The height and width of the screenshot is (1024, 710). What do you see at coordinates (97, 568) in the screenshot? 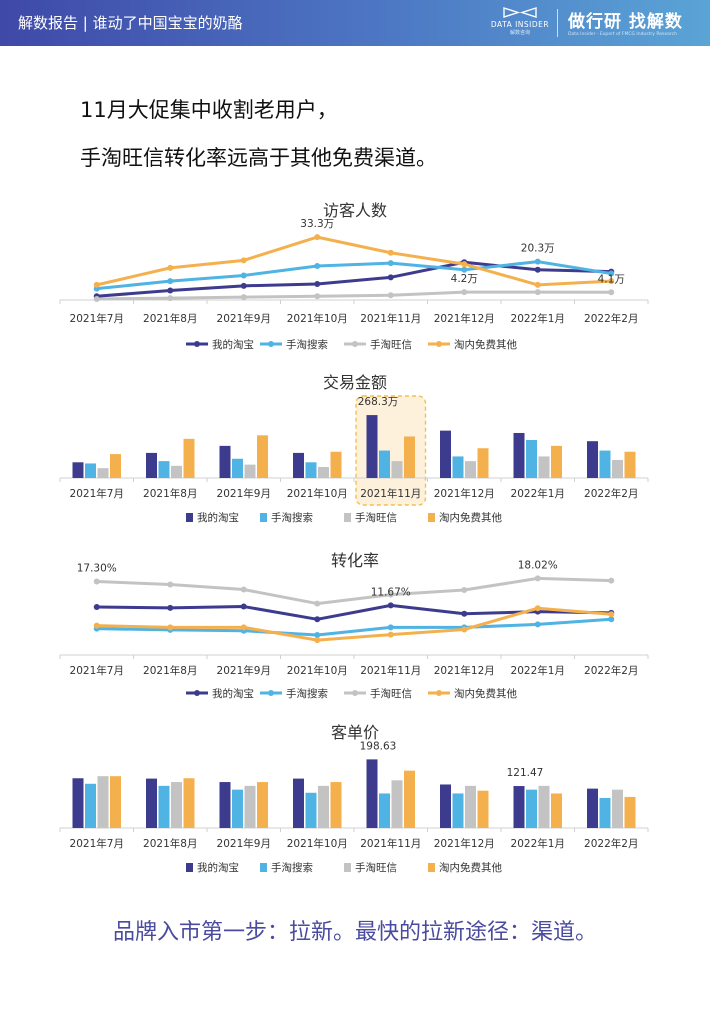
I see `data-label: 17.30%` at bounding box center [97, 568].